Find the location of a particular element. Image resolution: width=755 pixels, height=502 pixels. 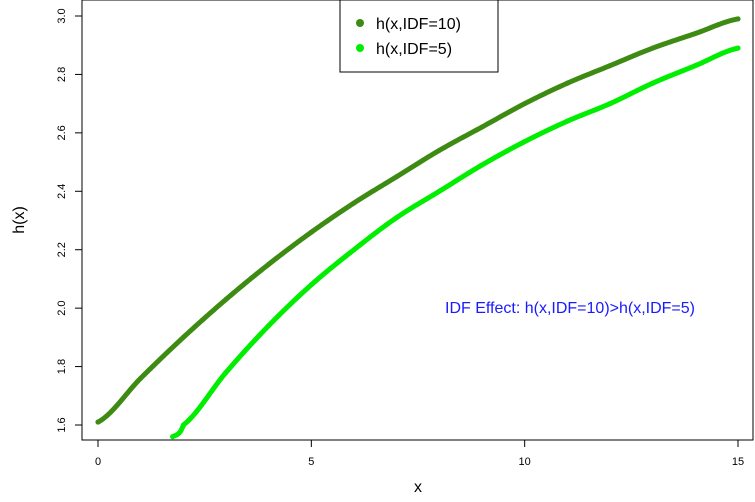

y-tick-label: 2.4 is located at coordinates (62, 191).